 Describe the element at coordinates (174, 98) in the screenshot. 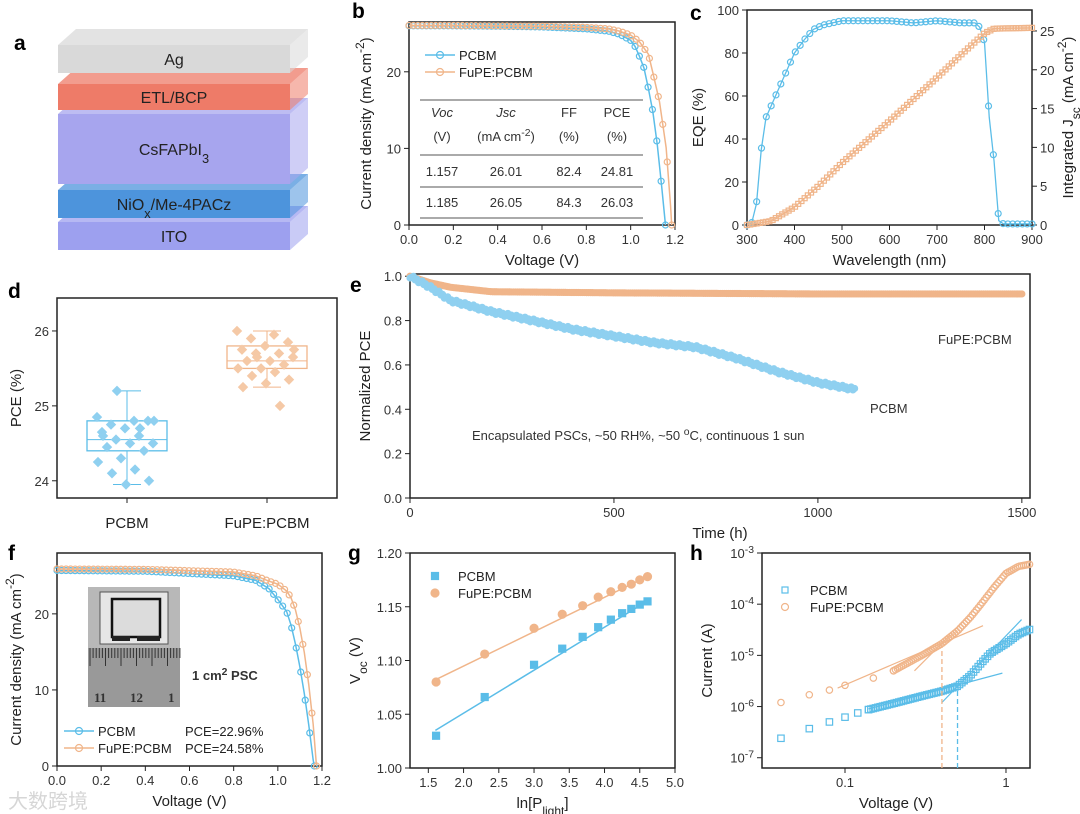

I see `text-run: ETL/BCP` at that location.